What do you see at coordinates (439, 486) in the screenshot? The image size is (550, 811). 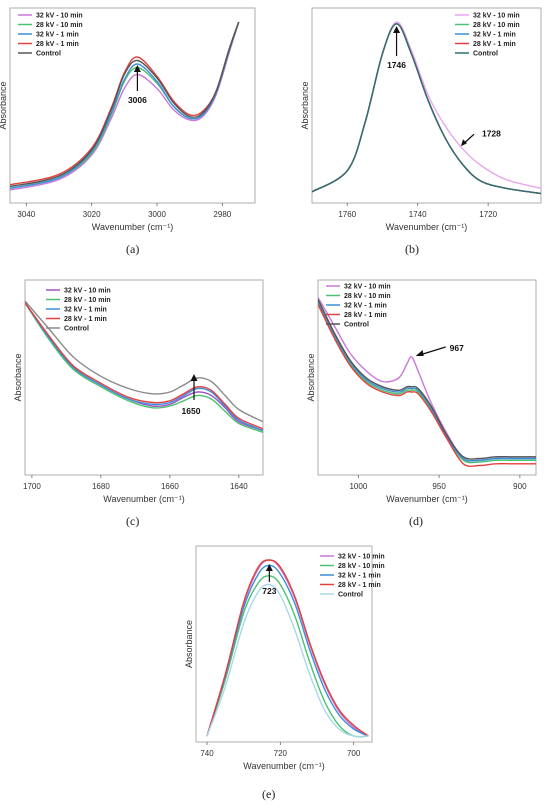 I see `x-tick-label: 950` at bounding box center [439, 486].